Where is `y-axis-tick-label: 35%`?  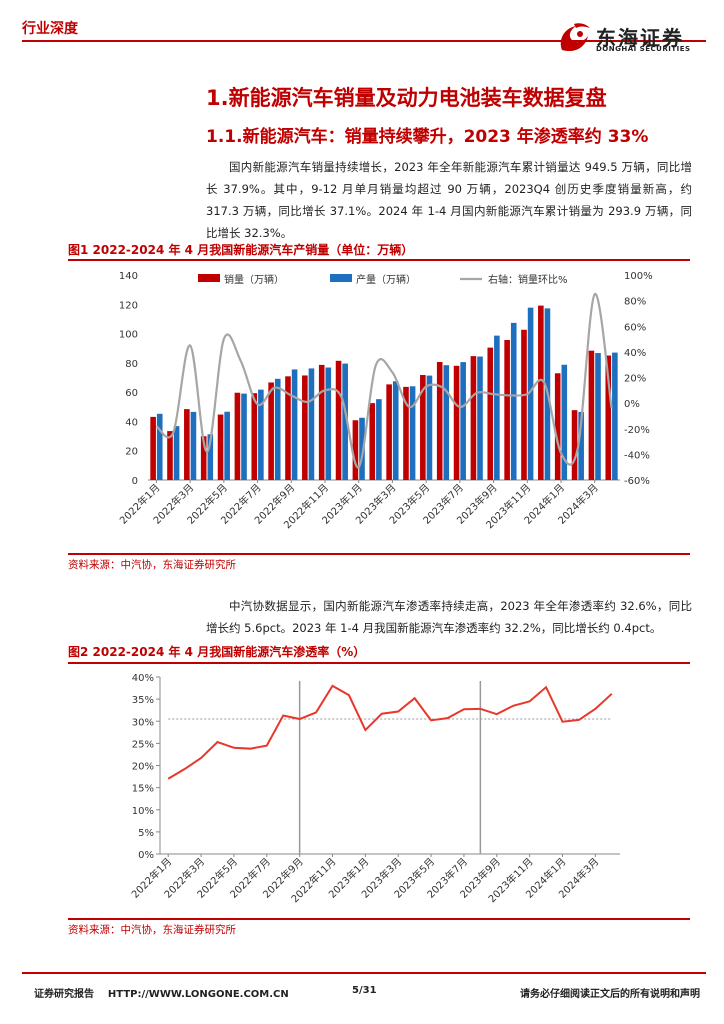 y-axis-tick-label: 35% is located at coordinates (143, 700).